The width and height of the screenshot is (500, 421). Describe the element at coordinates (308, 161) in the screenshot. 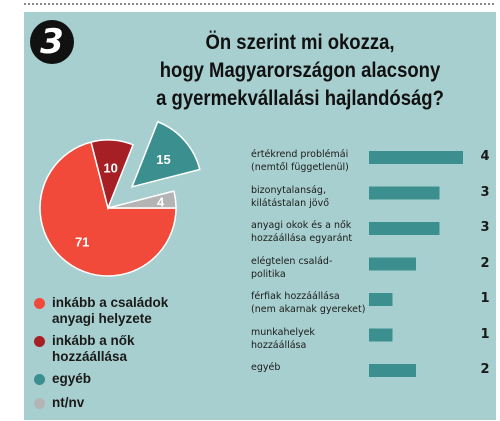

I see `bar-category-label-1: értékrend problémái (nemtől függetlenül)` at that location.